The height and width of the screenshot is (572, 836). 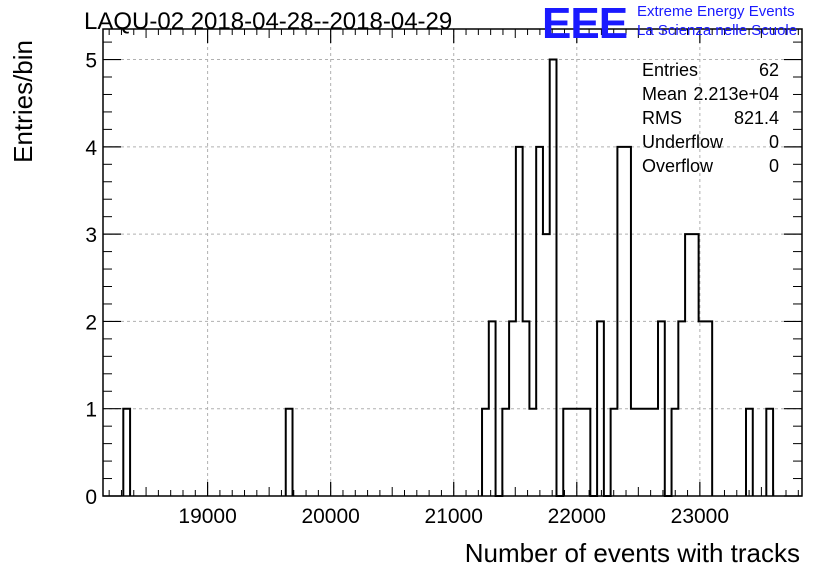 I want to click on stat-value: 2.213e+04, so click(x=736, y=94).